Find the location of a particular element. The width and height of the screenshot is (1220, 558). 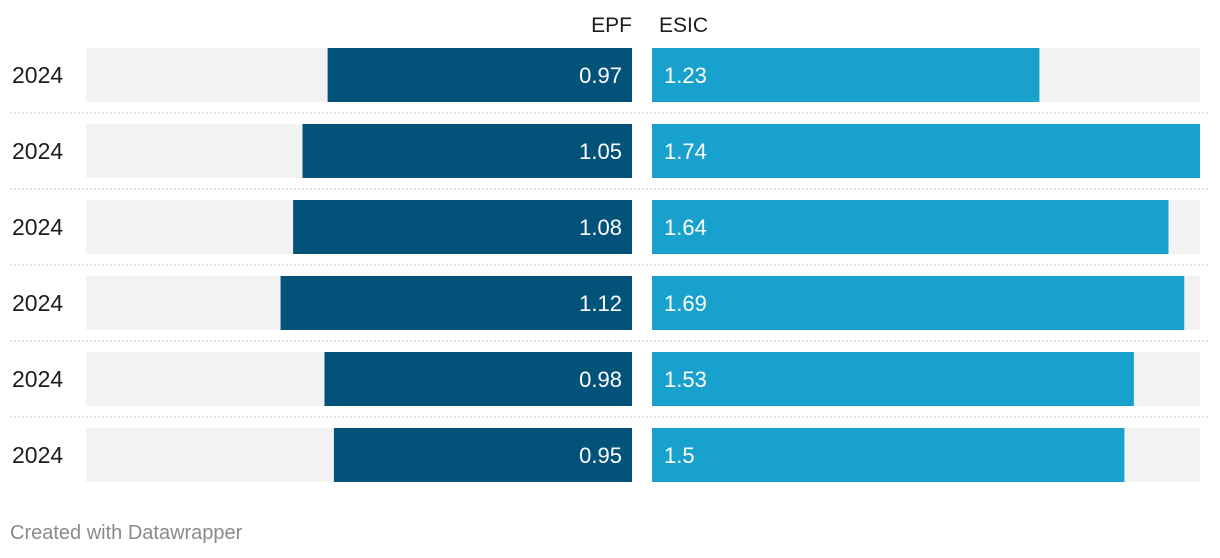

esic-value-label: 1.53 is located at coordinates (685, 379).